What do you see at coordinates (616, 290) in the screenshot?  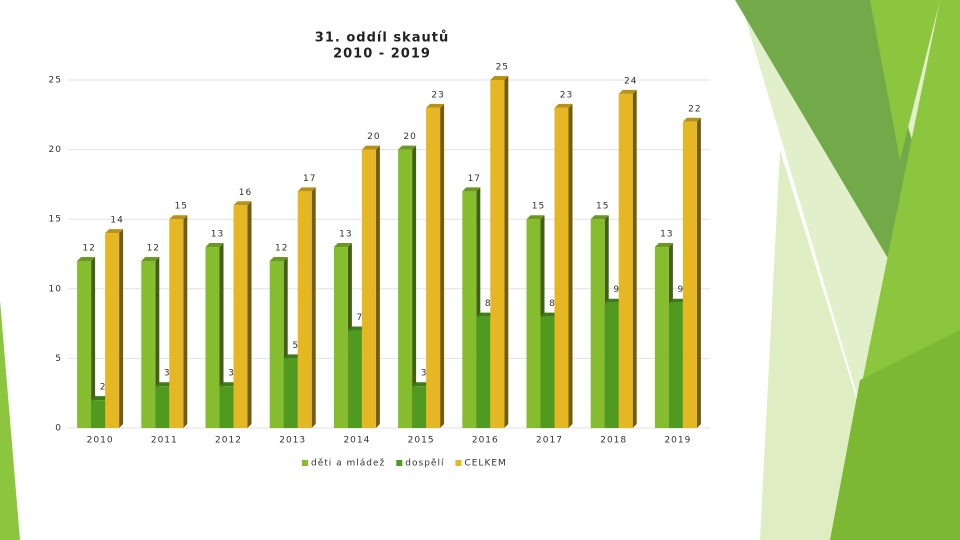 I see `data-label: 9` at bounding box center [616, 290].